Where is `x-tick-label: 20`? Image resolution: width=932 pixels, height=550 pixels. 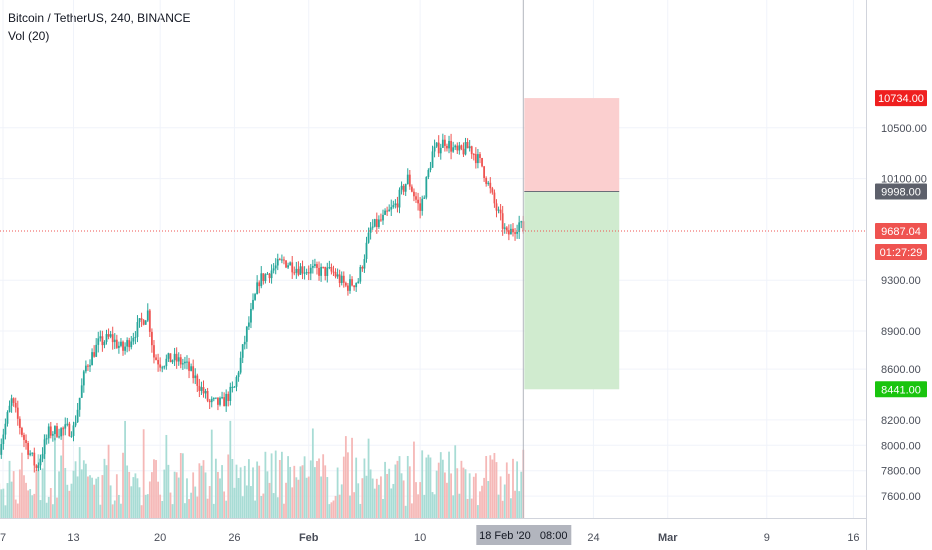 x-tick-label: 20 is located at coordinates (160, 538).